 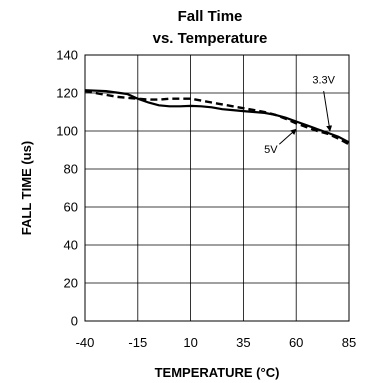 What do you see at coordinates (71, 245) in the screenshot?
I see `y-tick-label: 40` at bounding box center [71, 245].